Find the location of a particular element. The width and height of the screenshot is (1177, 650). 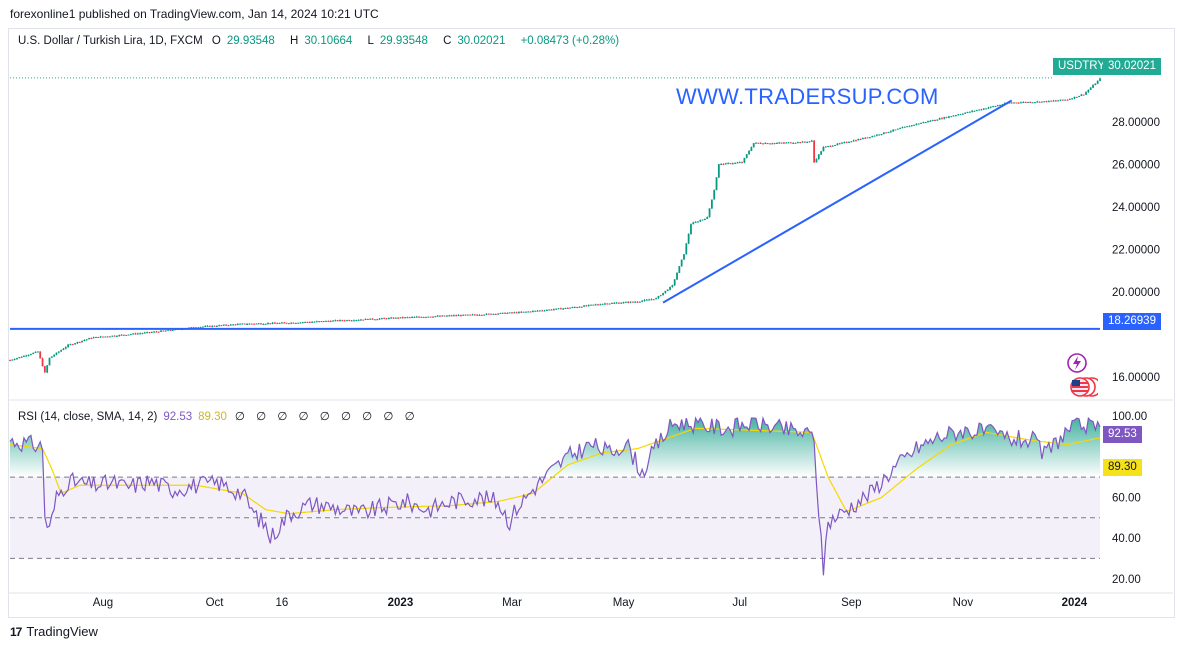

time-axis-tick: Sep is located at coordinates (851, 603).